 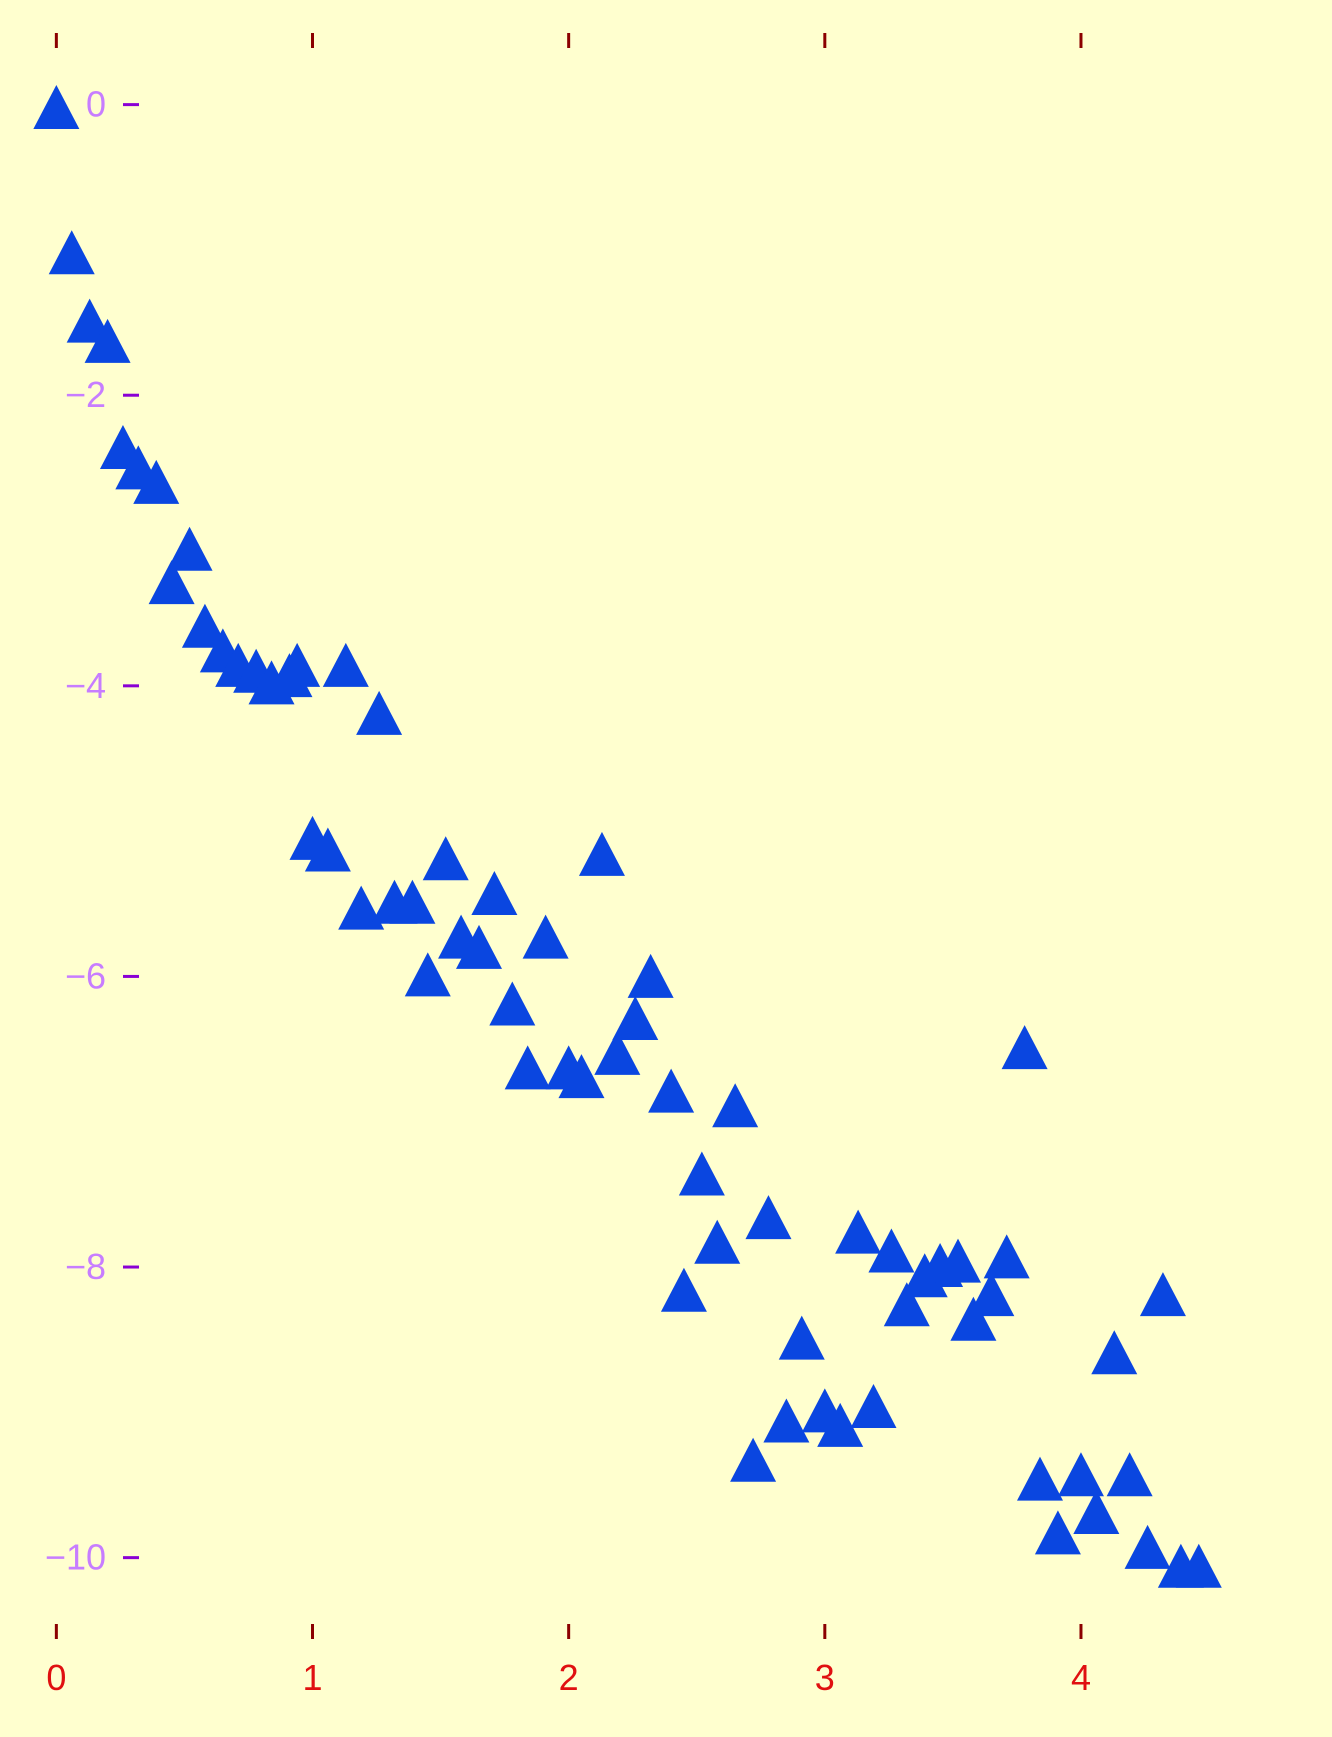 I want to click on x-tick-label: 3, so click(x=825, y=1677).